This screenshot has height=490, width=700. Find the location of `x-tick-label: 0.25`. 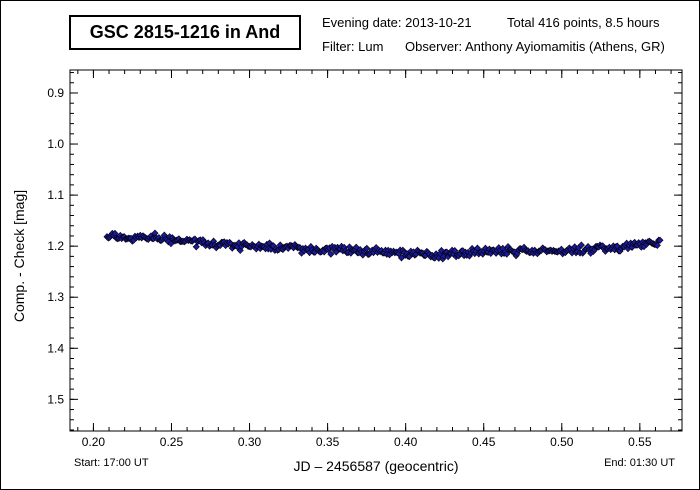

x-tick-label: 0.25 is located at coordinates (172, 442).